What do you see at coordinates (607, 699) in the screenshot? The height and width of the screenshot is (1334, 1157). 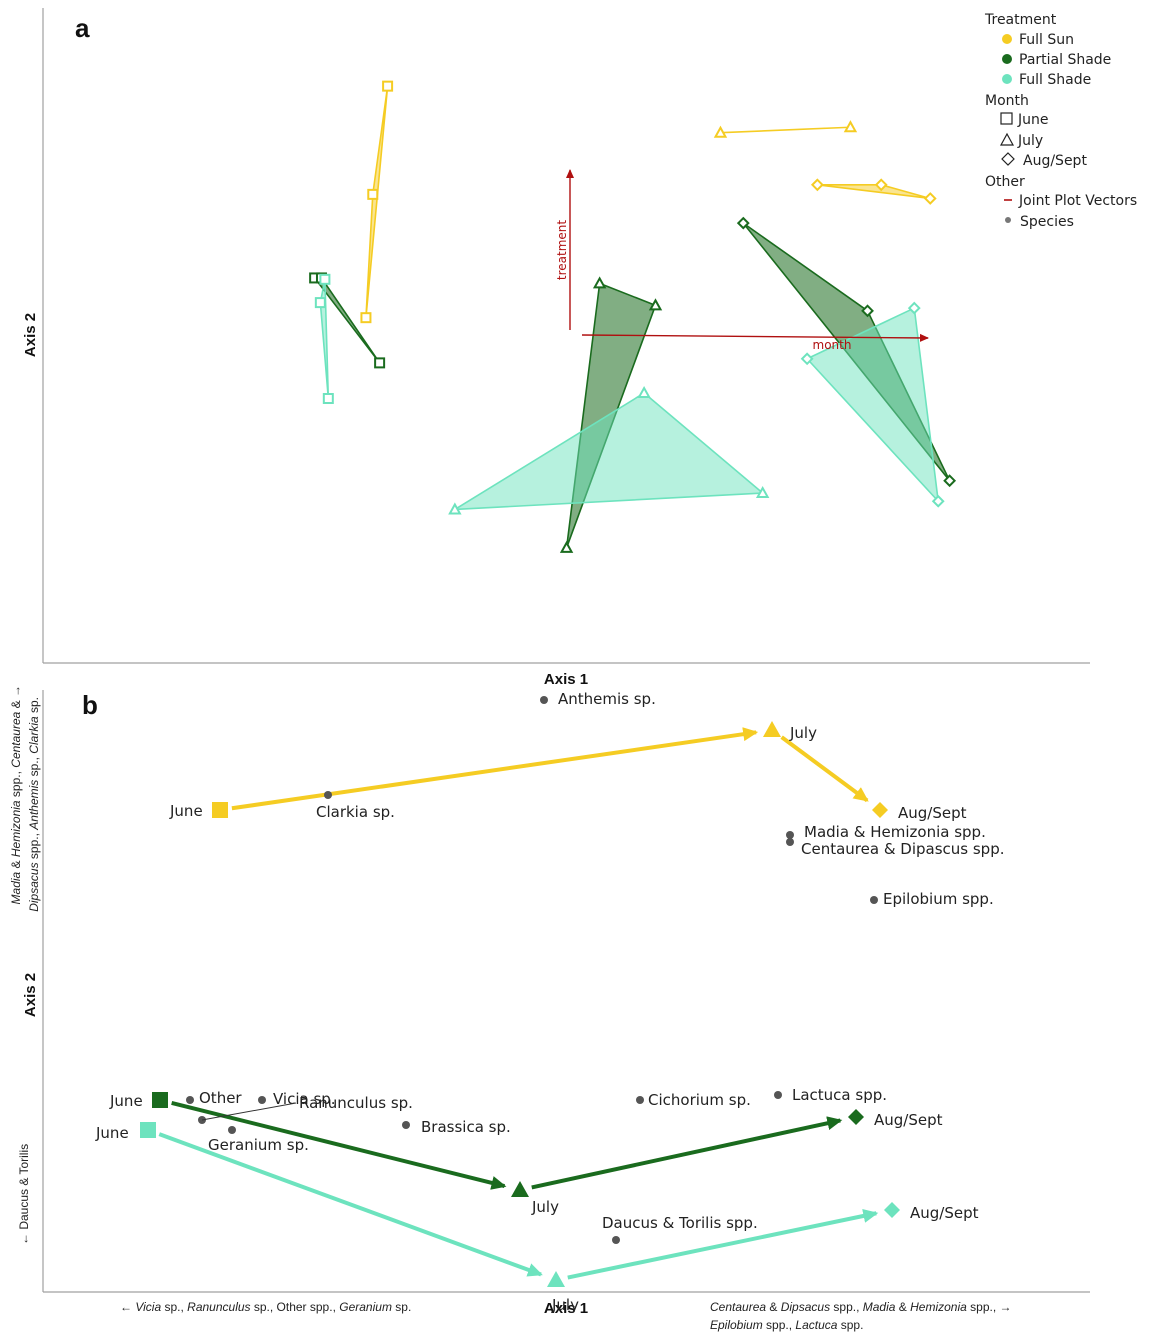 I see `species-label-anthemis-sp: Anthemis sp.` at bounding box center [607, 699].